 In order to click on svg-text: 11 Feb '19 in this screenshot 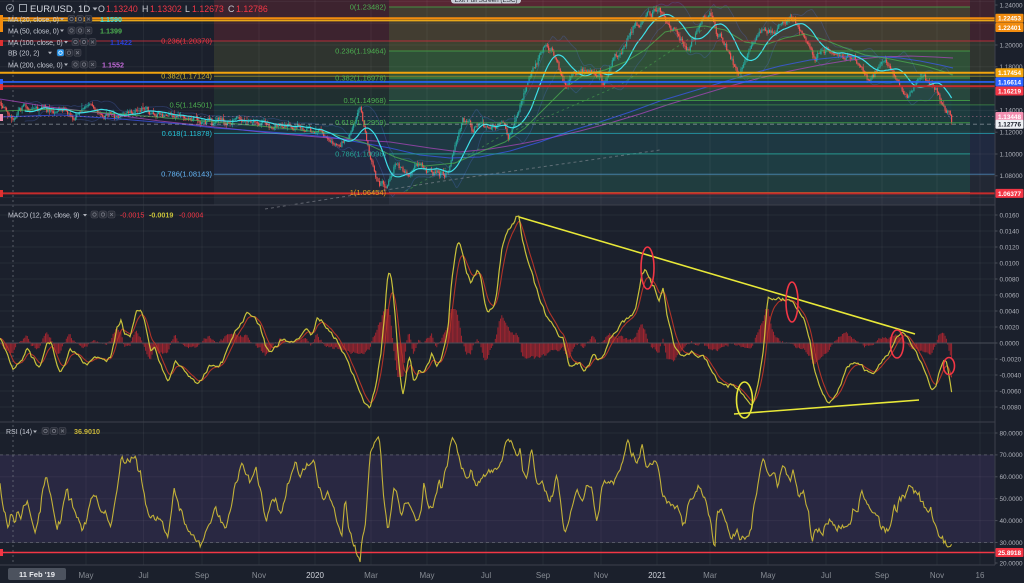, I will do `click(37, 574)`.